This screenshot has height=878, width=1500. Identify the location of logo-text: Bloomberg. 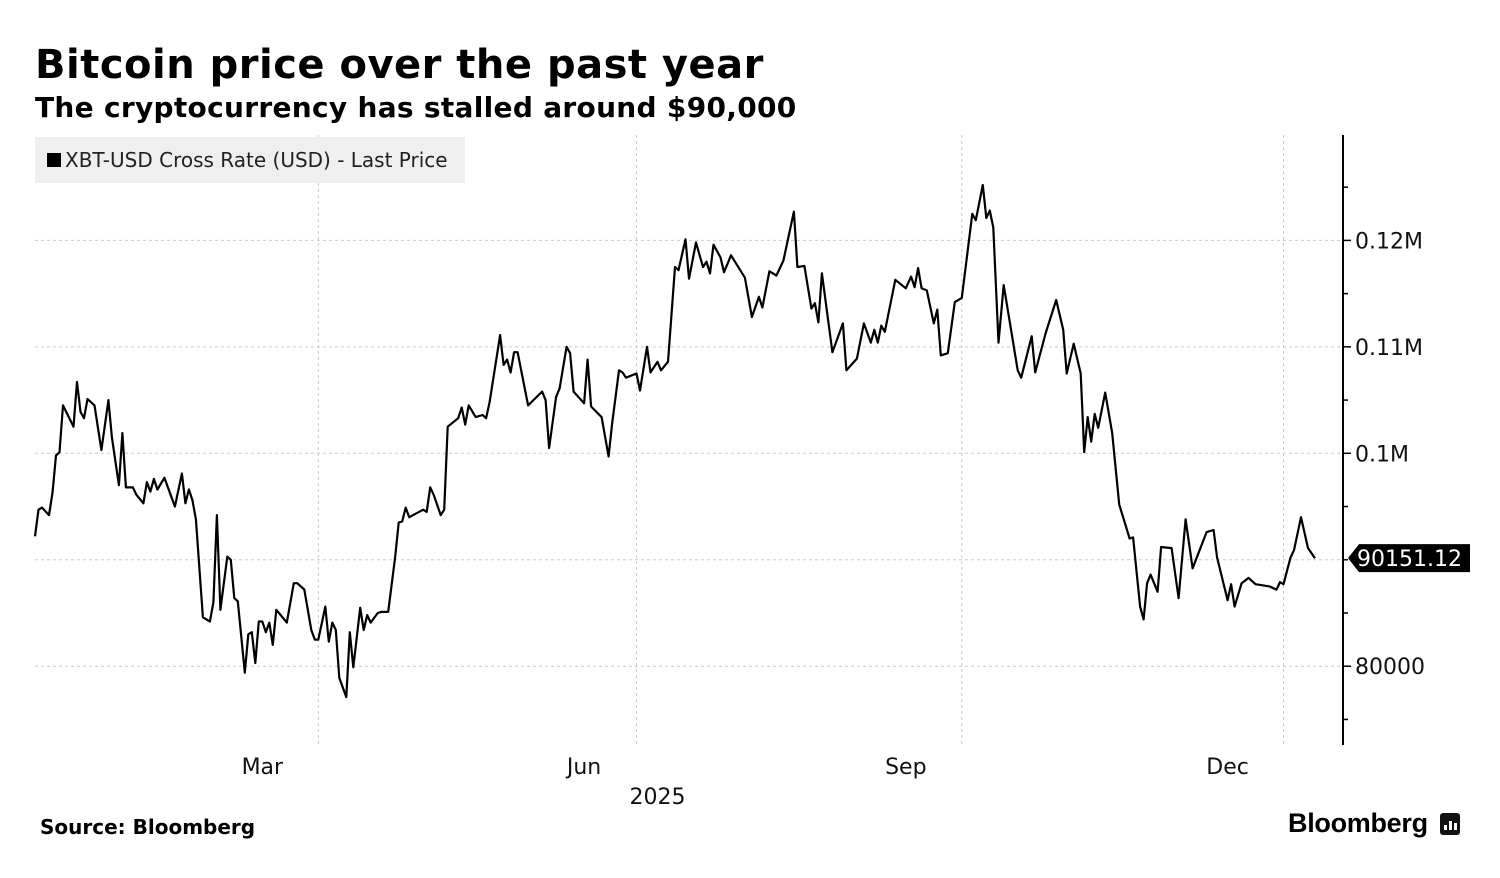
(1358, 823).